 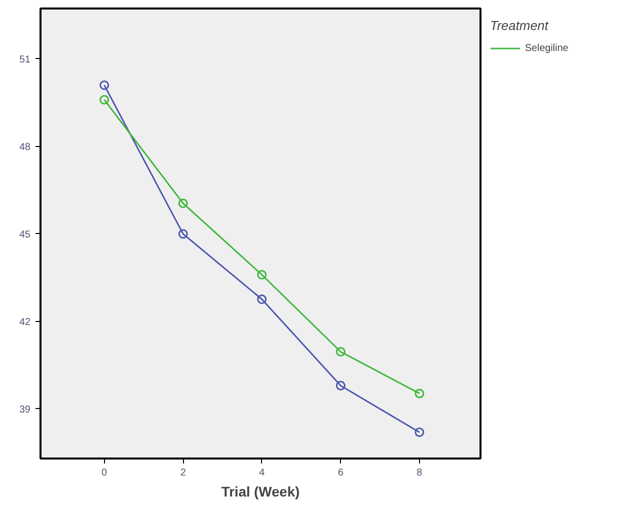 I want to click on x-axis-title: Trial (Week), so click(x=260, y=492).